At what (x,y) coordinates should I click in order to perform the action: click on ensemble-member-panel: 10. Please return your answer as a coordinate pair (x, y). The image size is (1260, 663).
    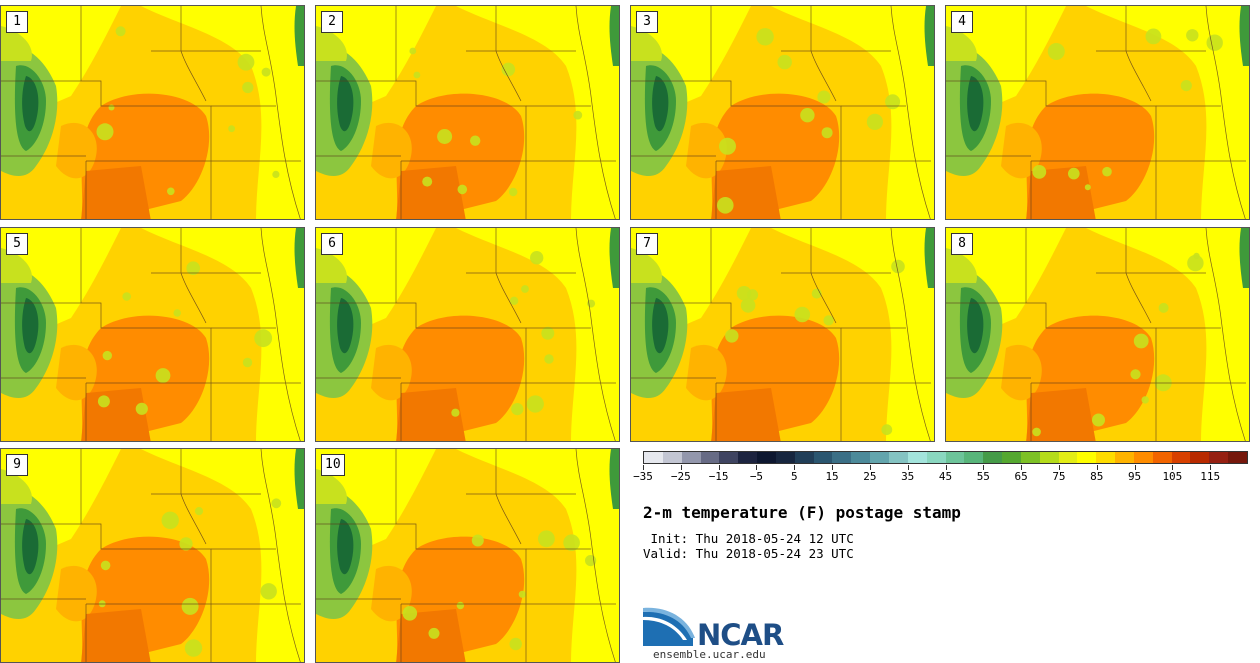
    Looking at the image, I should click on (467, 555).